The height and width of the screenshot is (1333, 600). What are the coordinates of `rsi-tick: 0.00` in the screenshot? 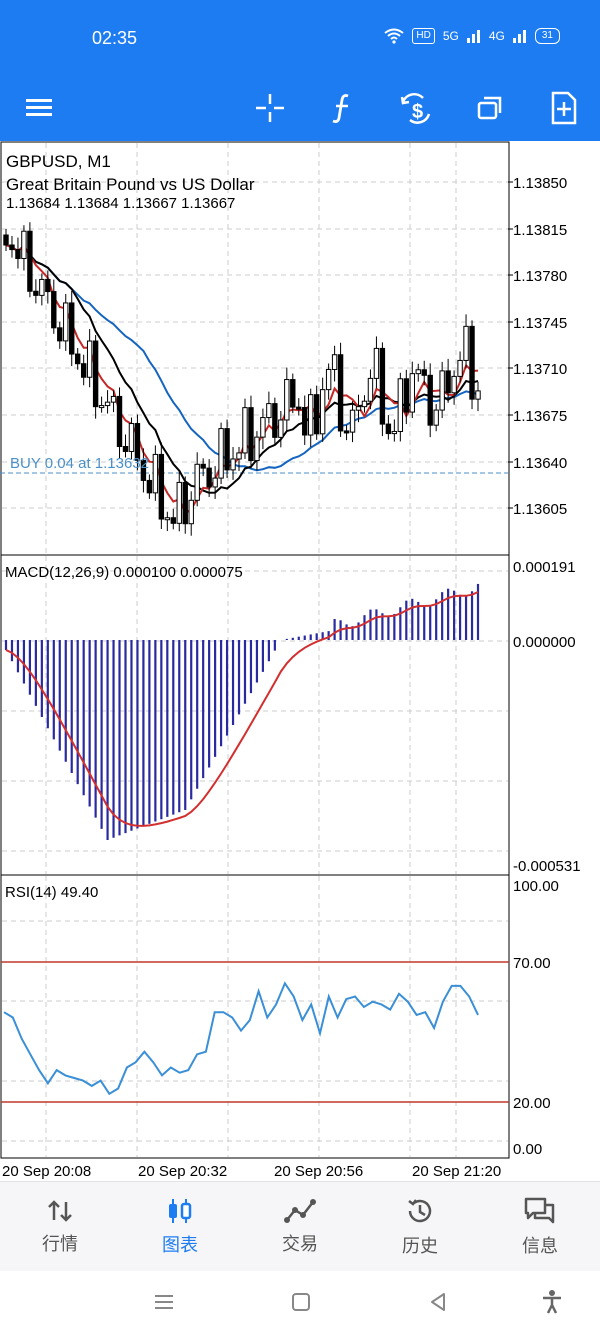 It's located at (527, 1149).